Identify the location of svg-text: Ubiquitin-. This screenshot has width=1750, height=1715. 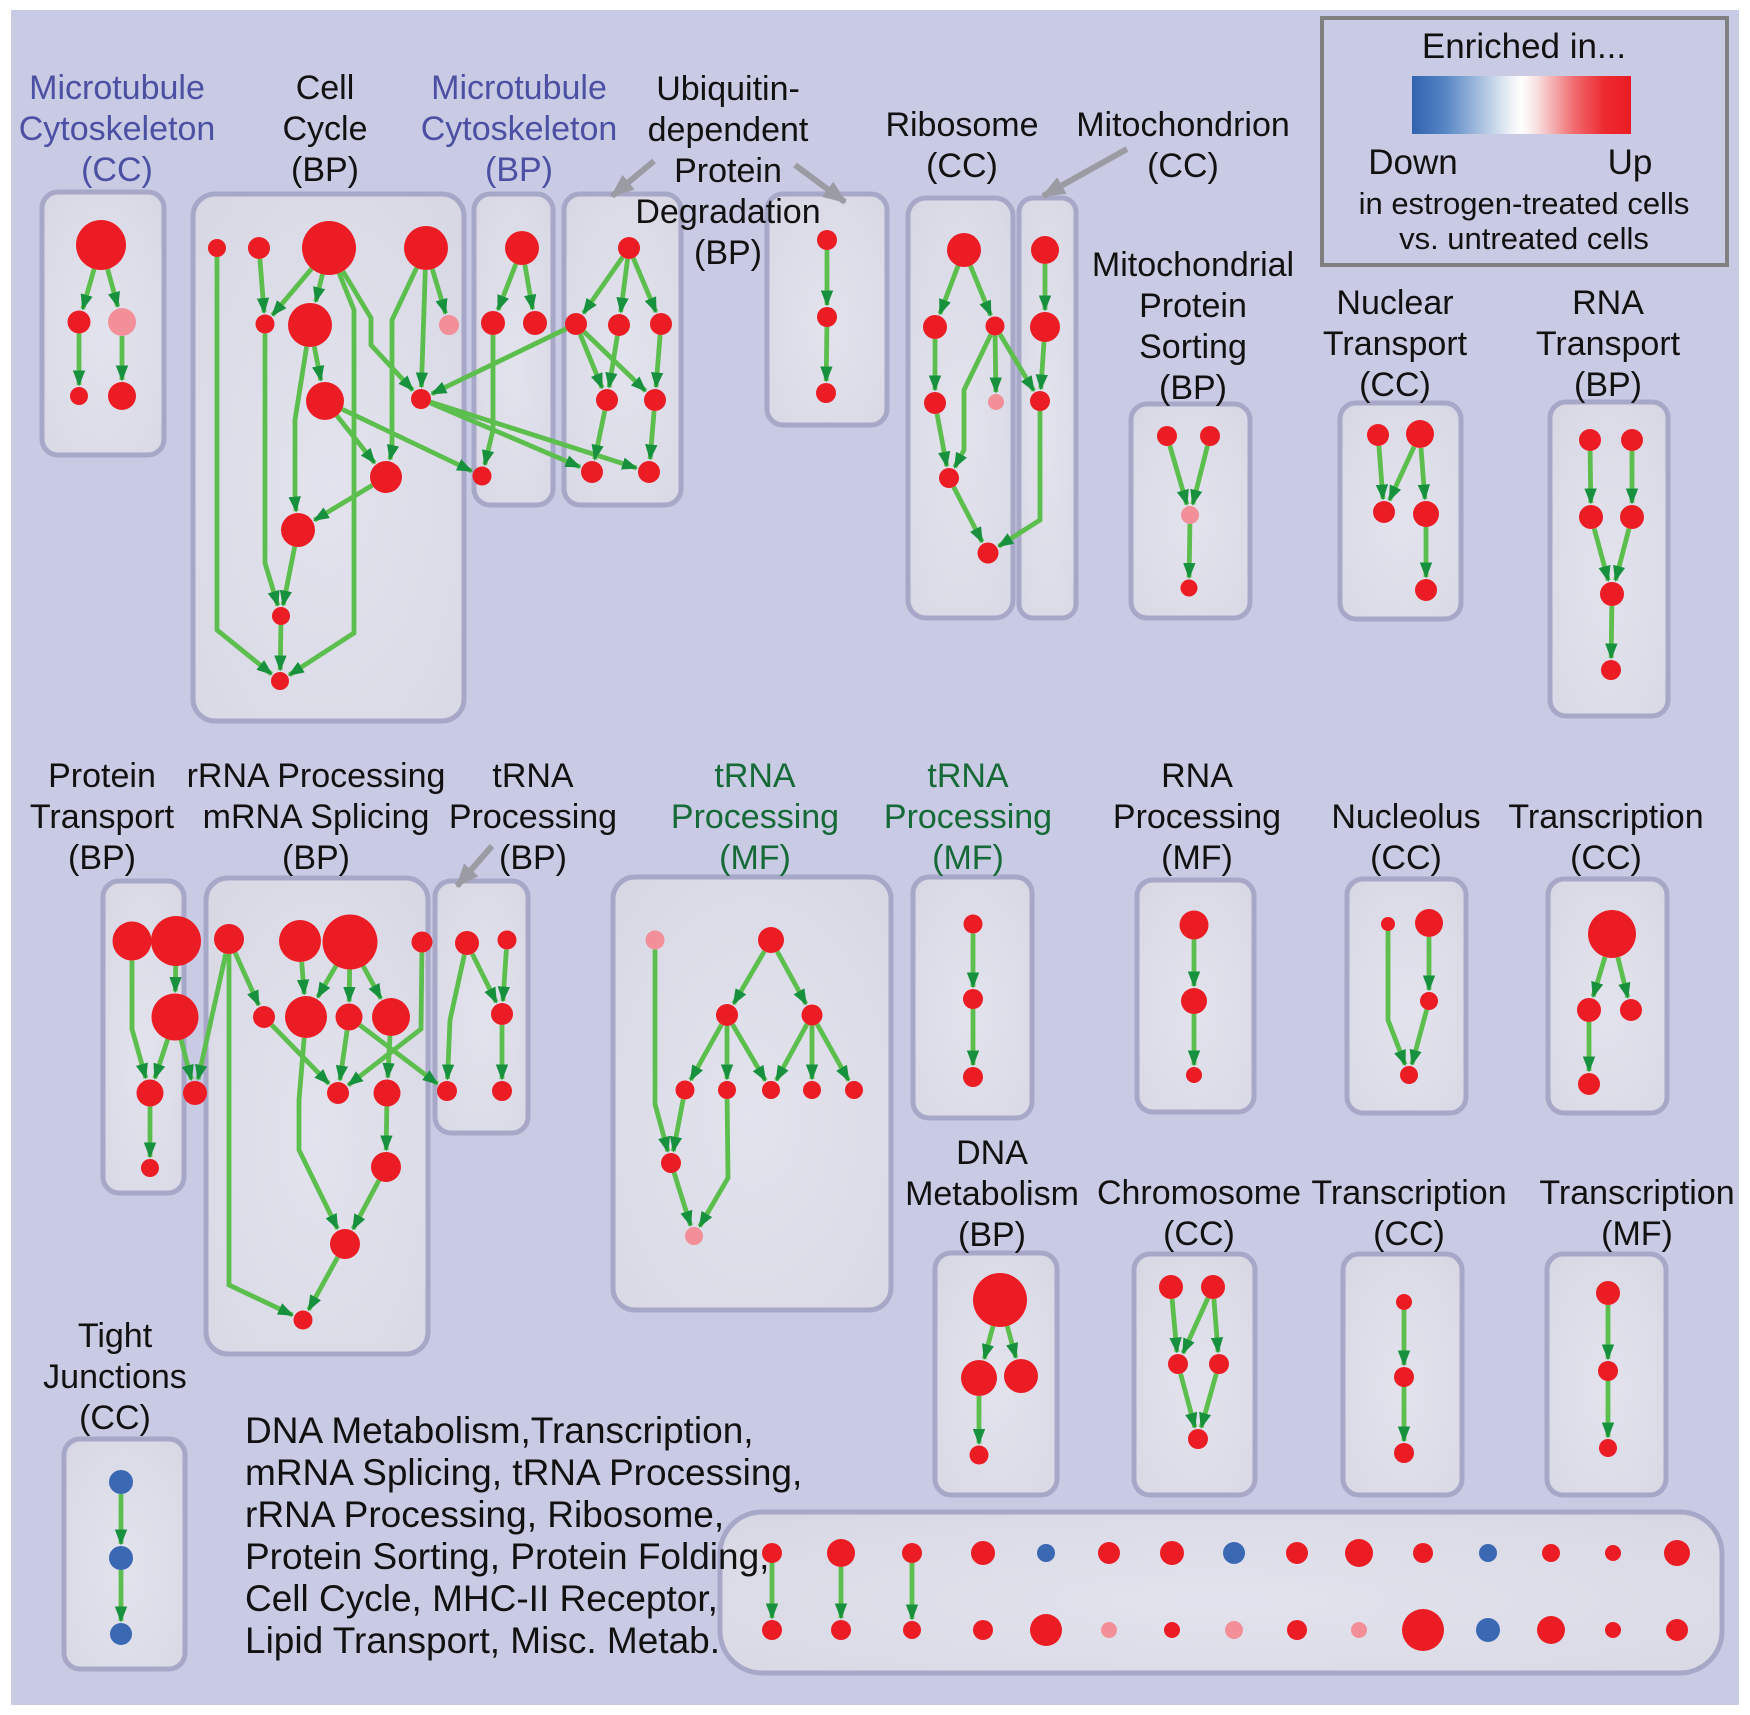
(728, 89).